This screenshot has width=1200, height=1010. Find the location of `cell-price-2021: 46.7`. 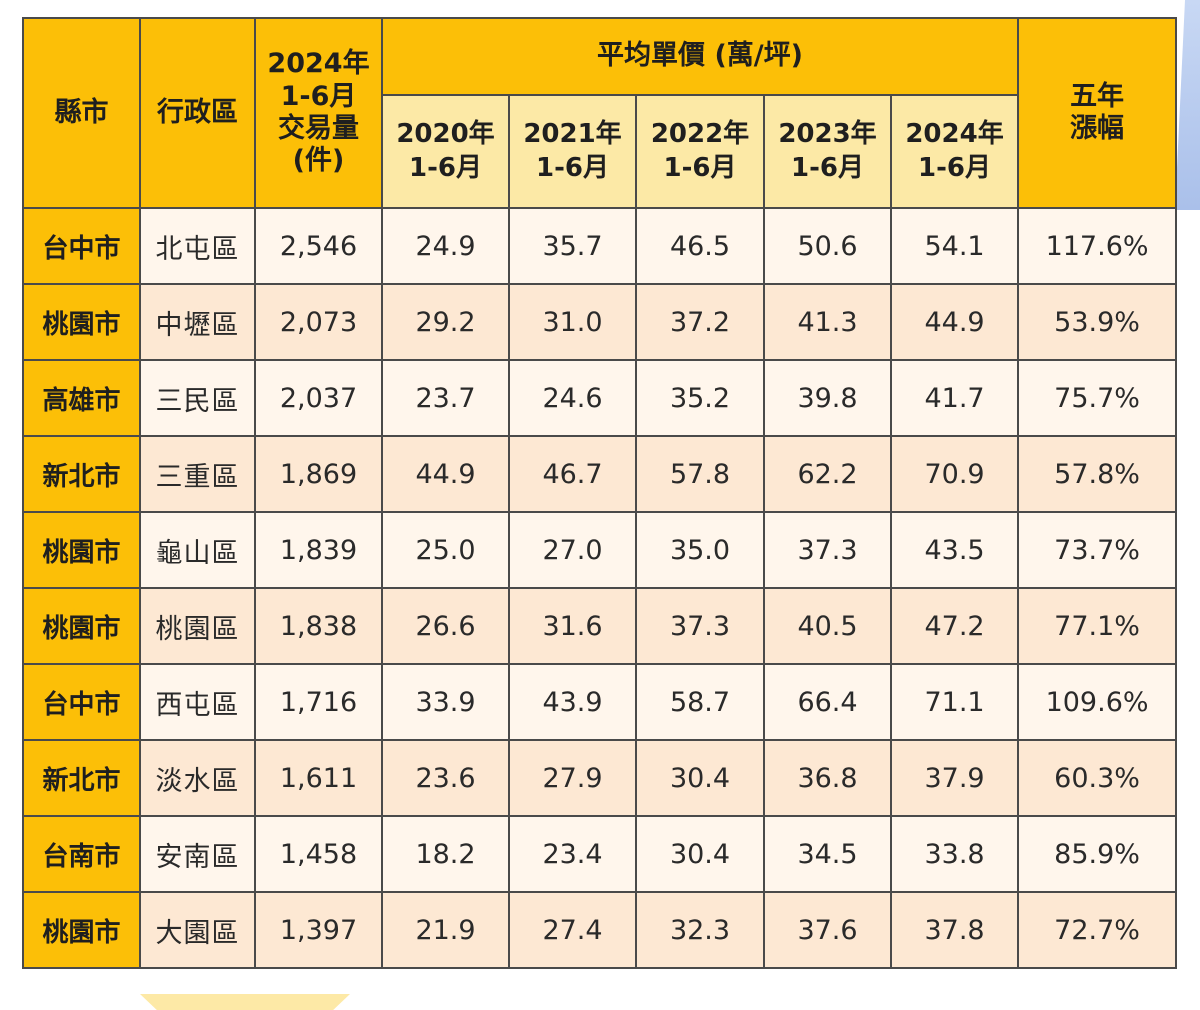

cell-price-2021: 46.7 is located at coordinates (572, 474).